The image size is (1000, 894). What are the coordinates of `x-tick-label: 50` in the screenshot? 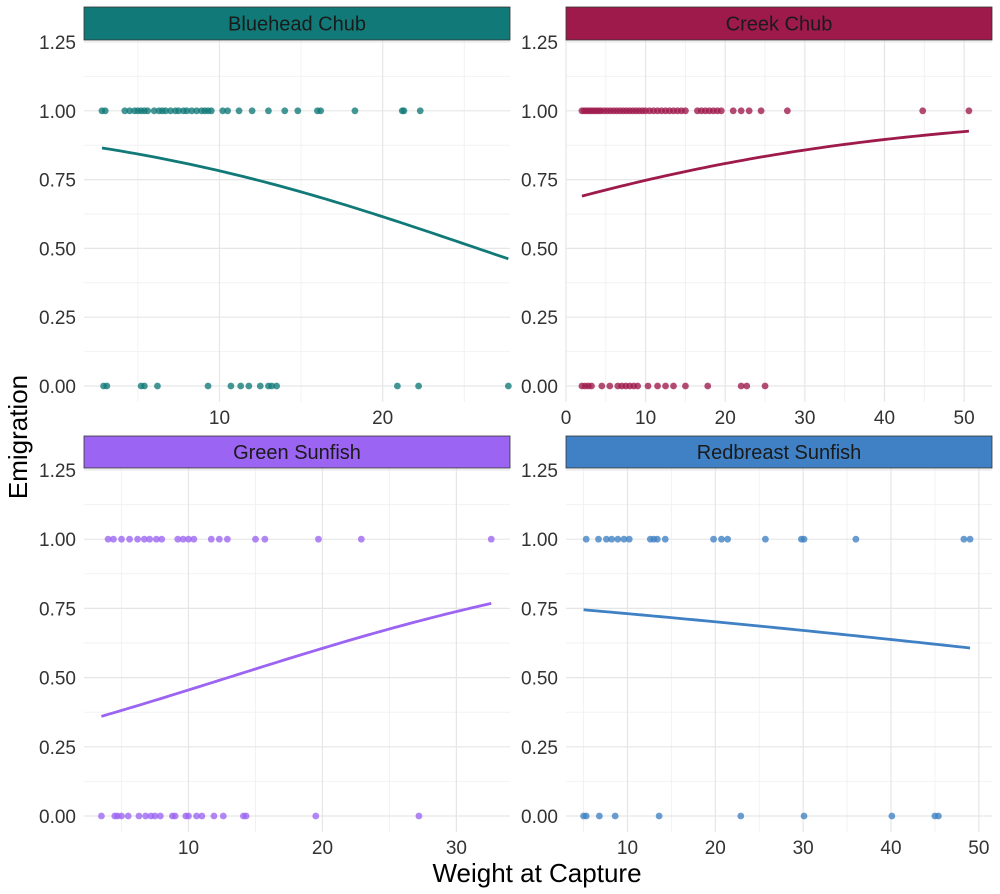 It's located at (978, 848).